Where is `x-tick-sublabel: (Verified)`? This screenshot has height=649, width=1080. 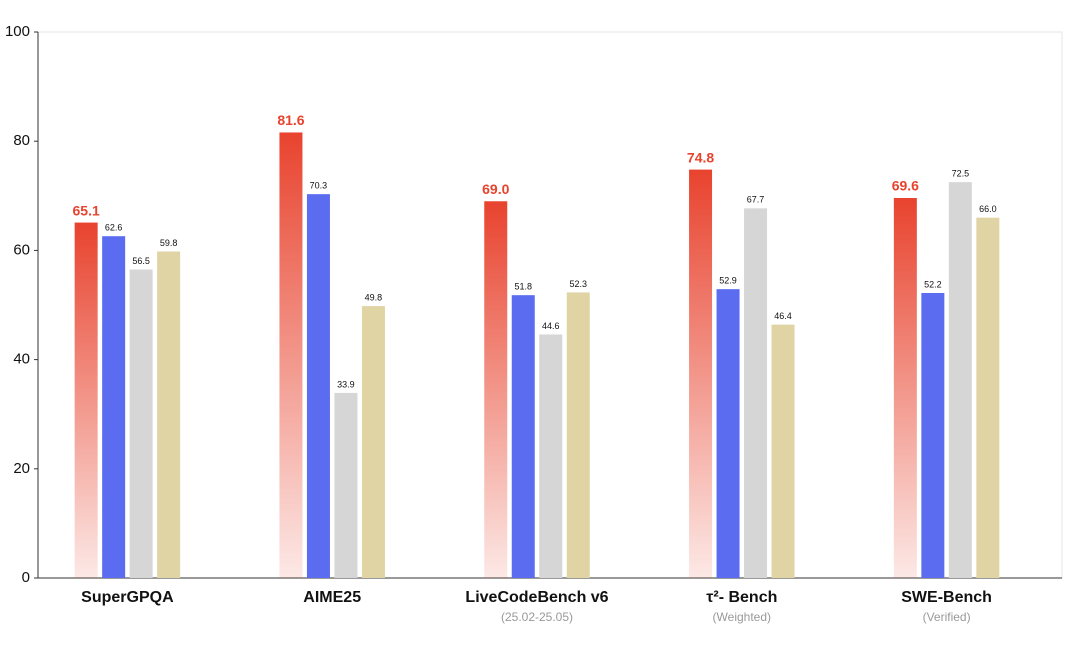
x-tick-sublabel: (Verified) is located at coordinates (947, 617).